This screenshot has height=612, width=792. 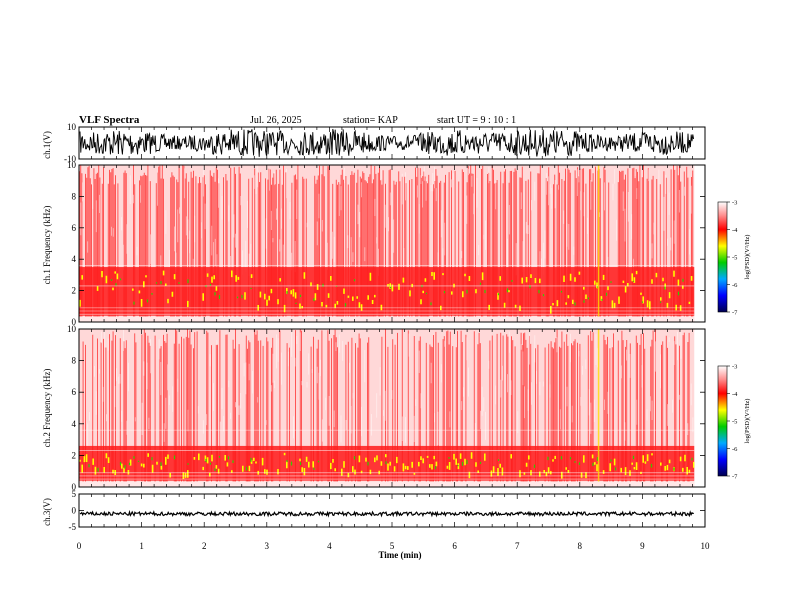 What do you see at coordinates (722, 421) in the screenshot?
I see `cb2-gradient` at bounding box center [722, 421].